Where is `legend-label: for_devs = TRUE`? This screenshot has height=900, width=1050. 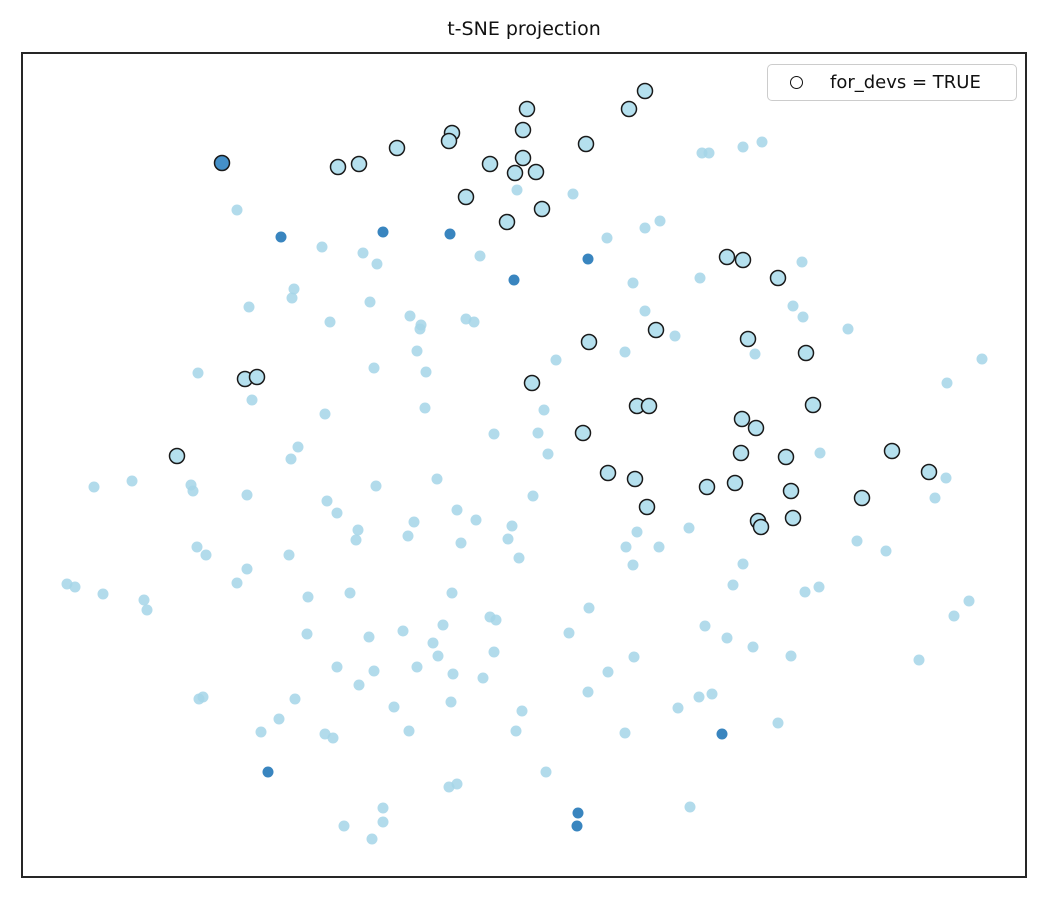 legend-label: for_devs = TRUE is located at coordinates (905, 82).